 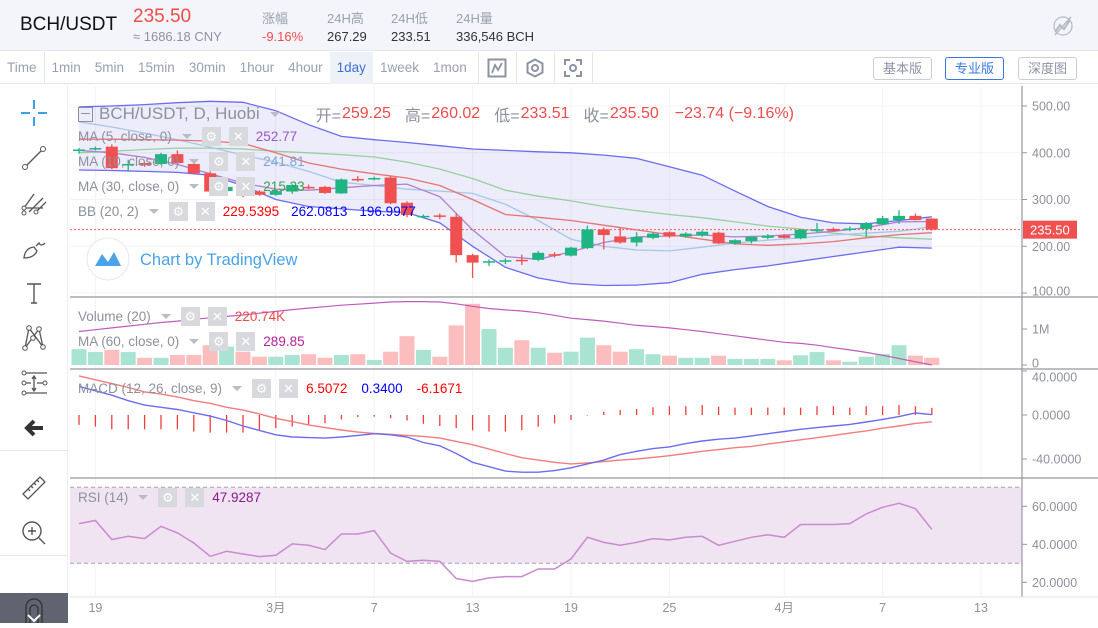 I want to click on interval-1mon: 1mon, so click(x=449, y=67).